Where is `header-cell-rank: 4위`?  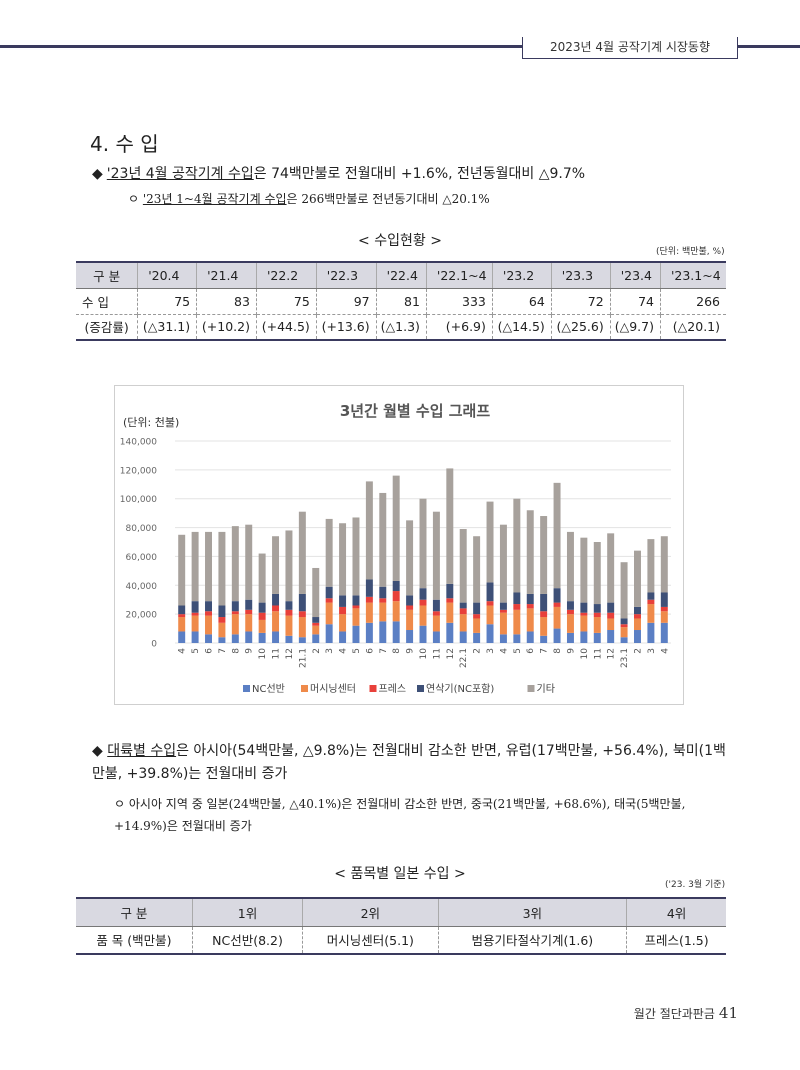
header-cell-rank: 4위 is located at coordinates (676, 912).